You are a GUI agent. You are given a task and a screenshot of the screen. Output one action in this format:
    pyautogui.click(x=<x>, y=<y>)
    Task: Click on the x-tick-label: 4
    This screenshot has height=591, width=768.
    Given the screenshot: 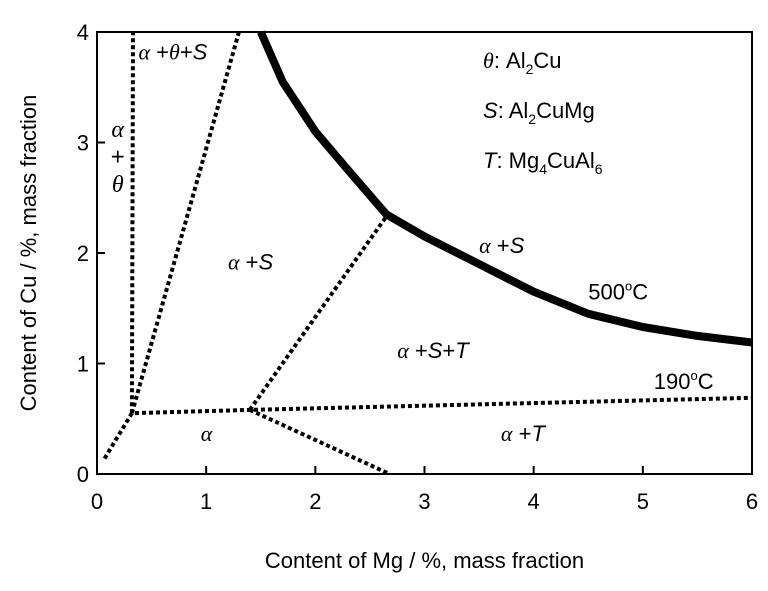 What is the action you would take?
    pyautogui.click(x=534, y=501)
    